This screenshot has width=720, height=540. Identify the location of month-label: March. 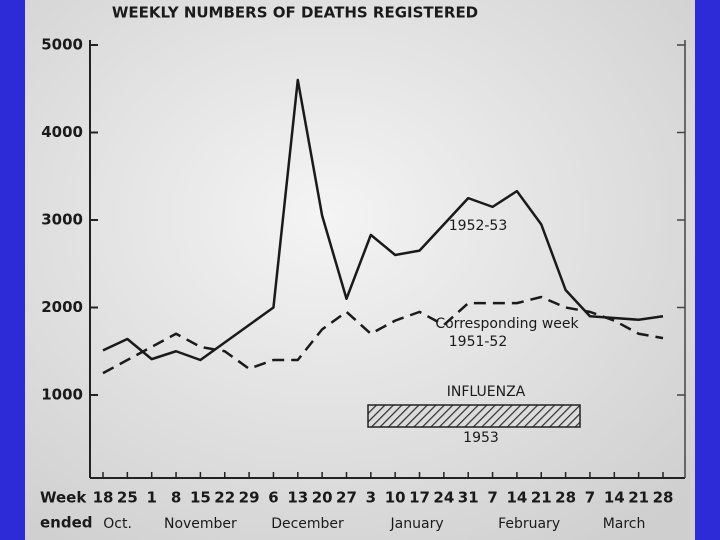
(624, 524).